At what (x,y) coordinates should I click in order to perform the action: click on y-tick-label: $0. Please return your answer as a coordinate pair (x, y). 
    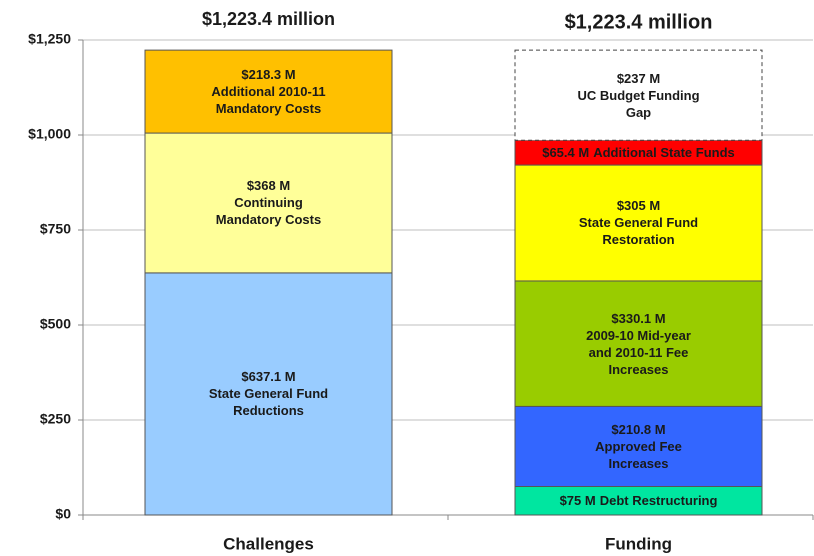
    Looking at the image, I should click on (63, 514).